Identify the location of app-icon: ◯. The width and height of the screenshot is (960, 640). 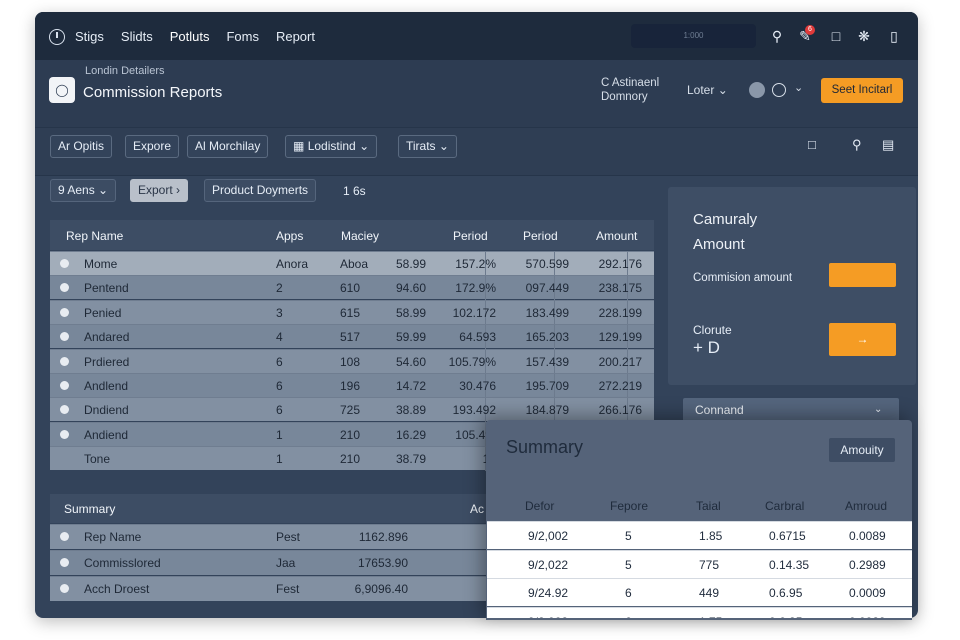
(62, 90).